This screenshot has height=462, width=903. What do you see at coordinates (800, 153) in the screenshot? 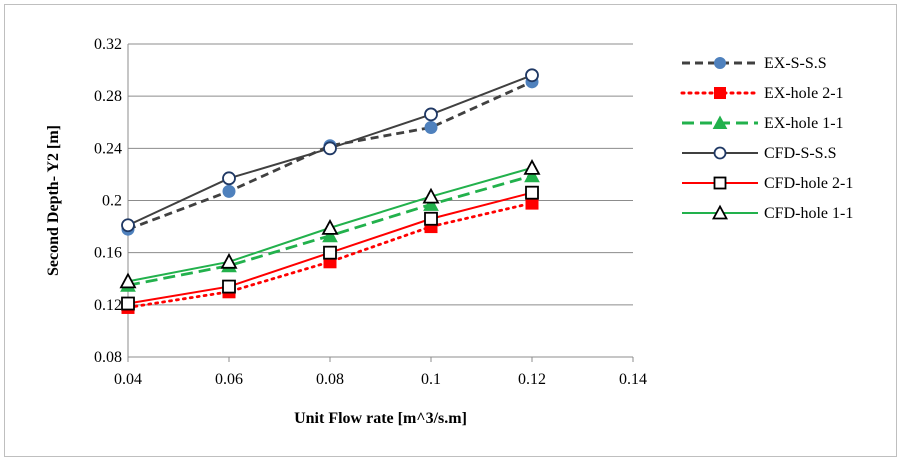
I see `legend-label: CFD-S-S.S` at bounding box center [800, 153].